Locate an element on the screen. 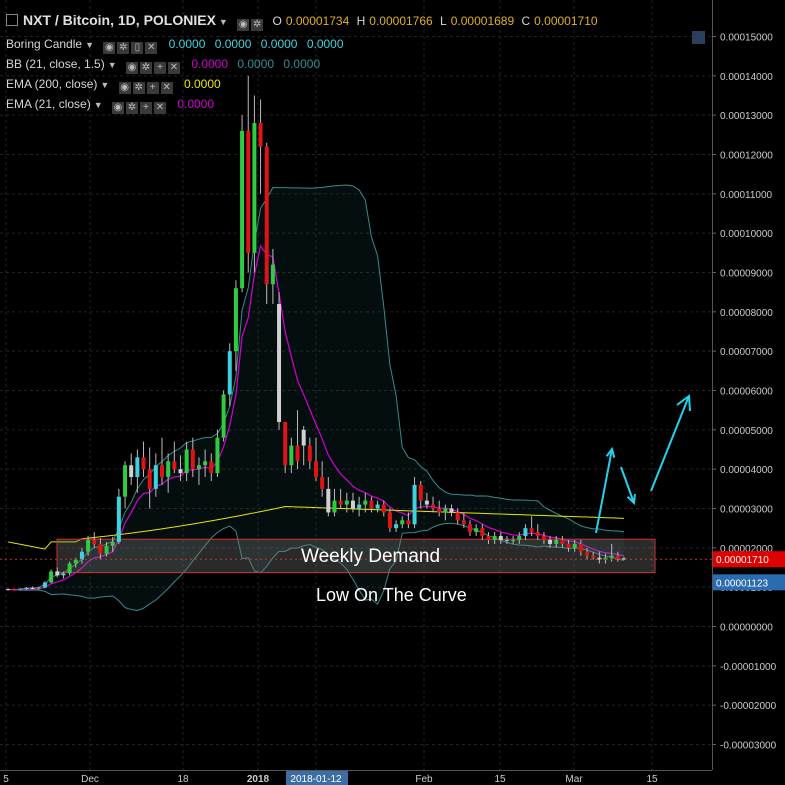 Image resolution: width=785 pixels, height=785 pixels. arrow-up-1-head is located at coordinates (610, 452).